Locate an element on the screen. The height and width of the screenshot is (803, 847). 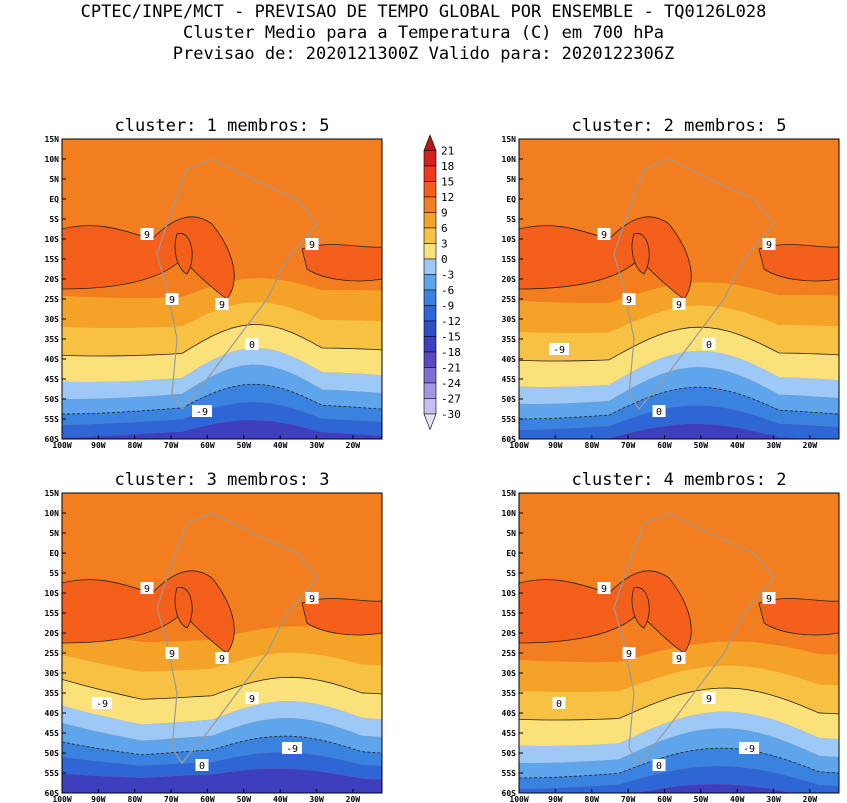
colorbar-label: -9 is located at coordinates (447, 306).